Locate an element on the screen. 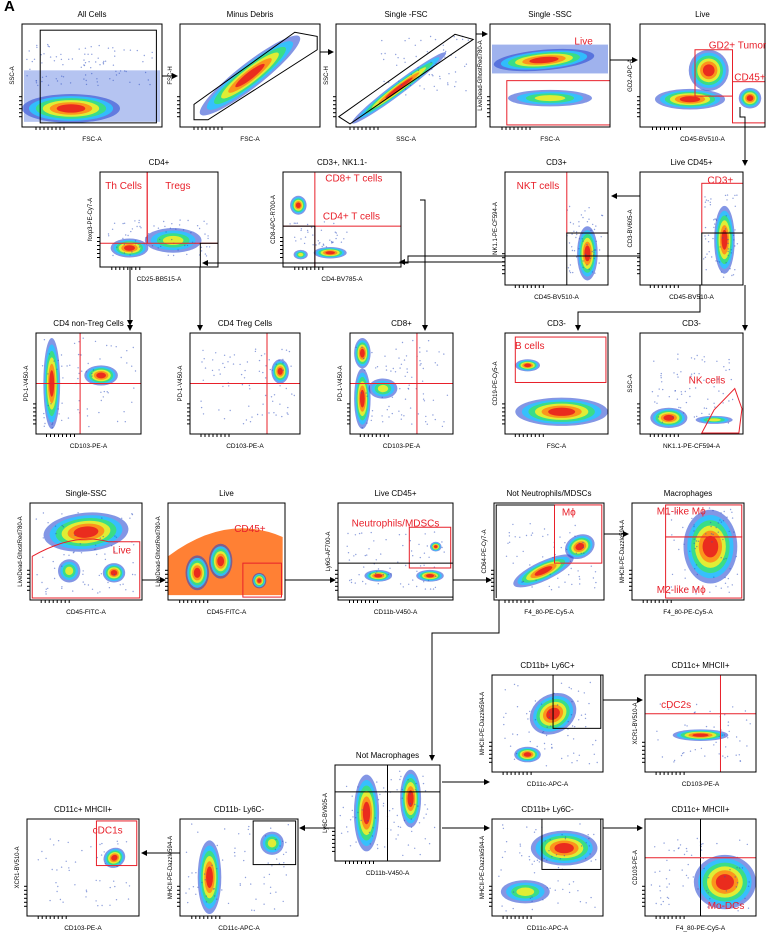 The height and width of the screenshot is (933, 766). x-axis-label: CD11b-V450-A is located at coordinates (396, 612).